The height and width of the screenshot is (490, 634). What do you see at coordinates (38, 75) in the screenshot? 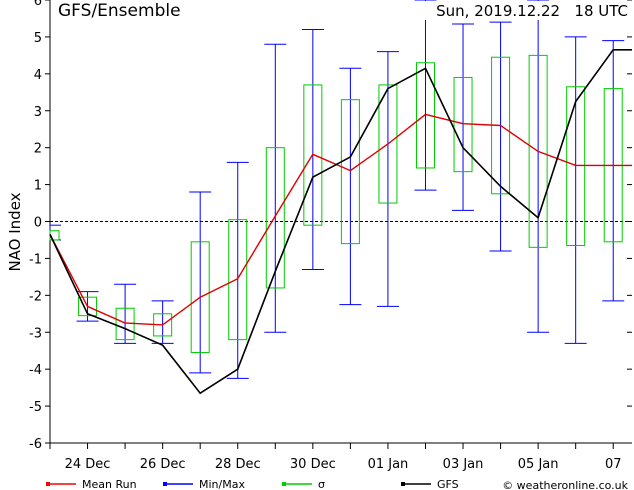
I see `y-tick-label: 4` at bounding box center [38, 75].